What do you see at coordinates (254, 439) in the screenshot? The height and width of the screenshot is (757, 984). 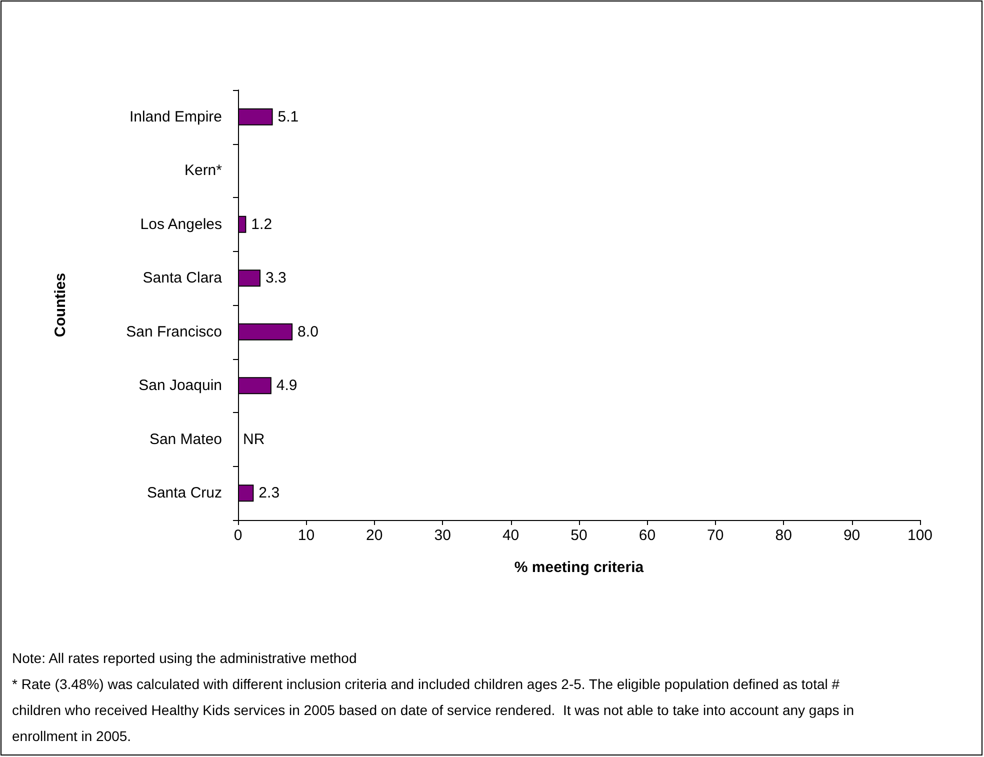 I see `text: NR` at bounding box center [254, 439].